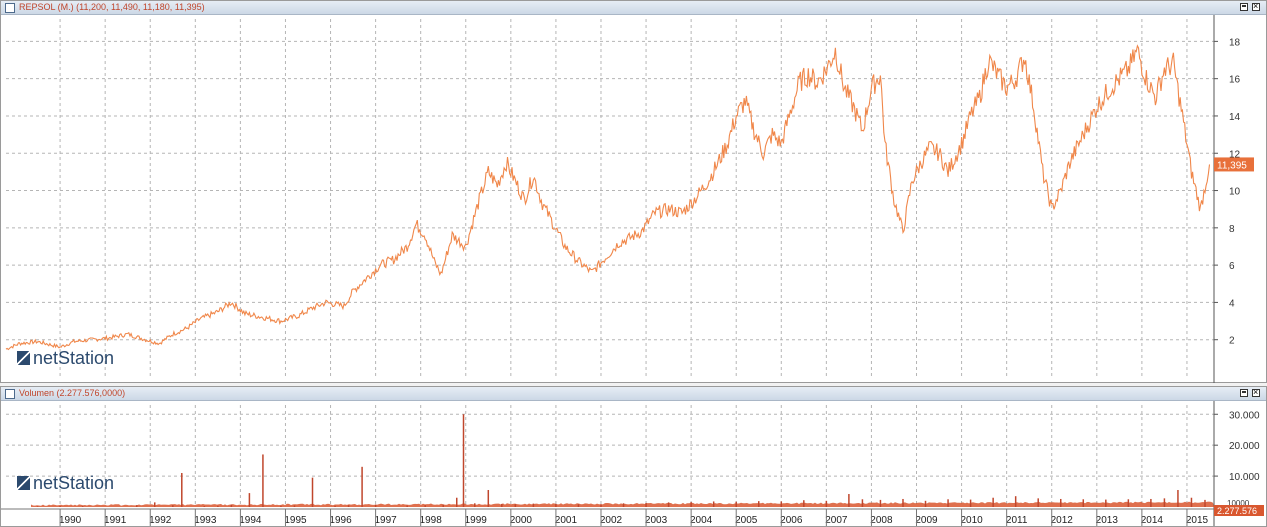  I want to click on last-volume-label: 2.277.576, so click(1237, 511).